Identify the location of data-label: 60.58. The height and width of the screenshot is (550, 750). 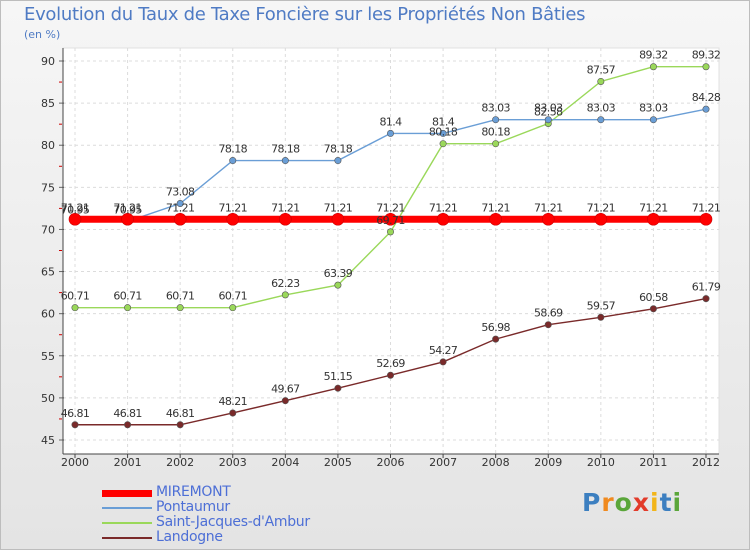
(653, 297).